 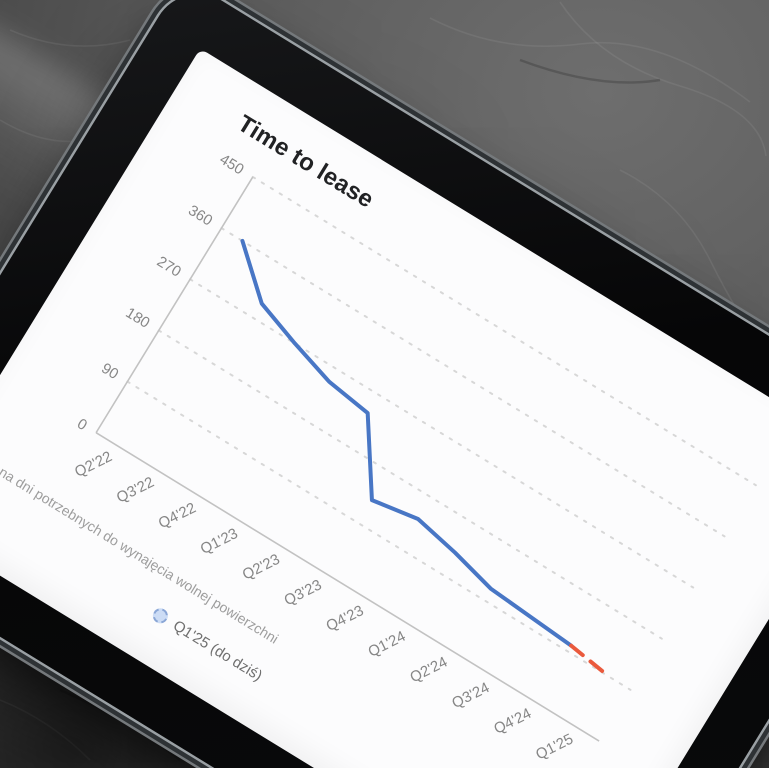 I want to click on svg-text: Q4'23, so click(x=344, y=618).